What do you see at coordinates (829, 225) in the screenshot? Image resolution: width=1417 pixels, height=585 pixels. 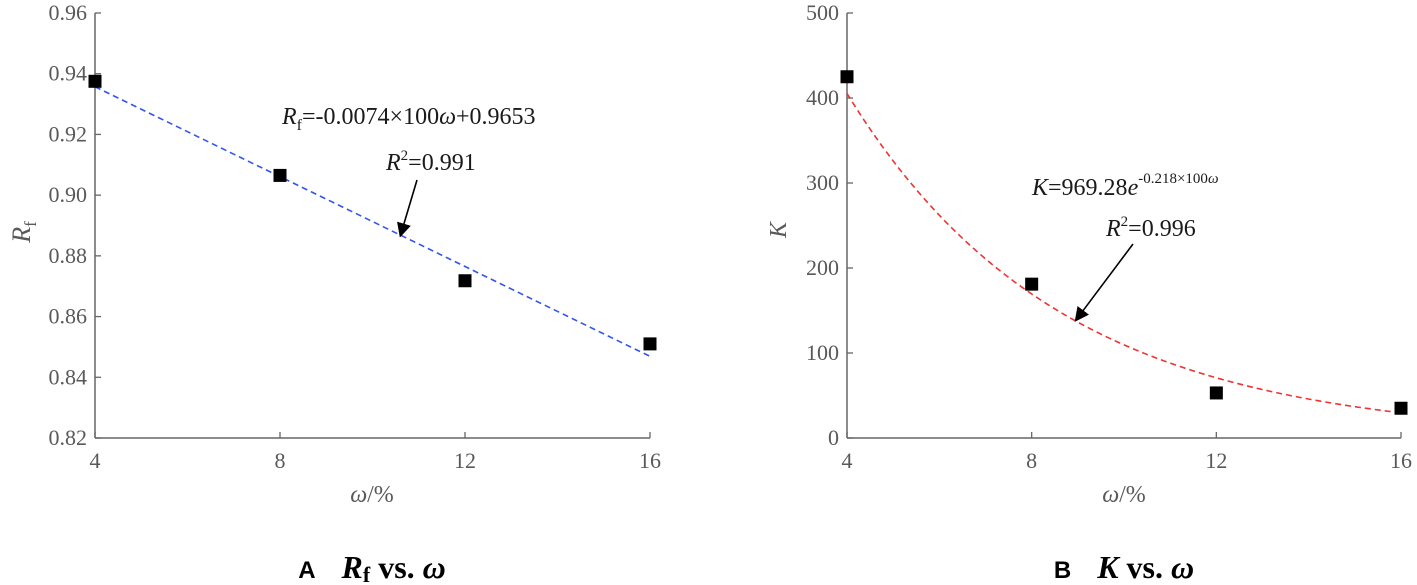 I see `panel-b-y-ticks: 0 100 200 300 400 500` at bounding box center [829, 225].